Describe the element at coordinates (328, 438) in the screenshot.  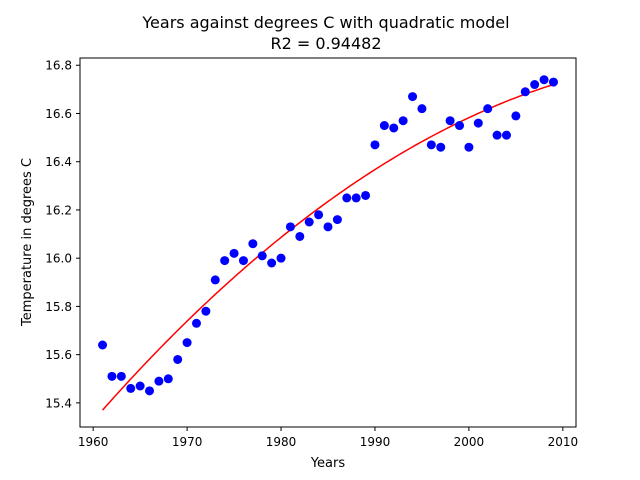
I see `x-axis: 1960 1970 1980 1990 2000 2010` at that location.